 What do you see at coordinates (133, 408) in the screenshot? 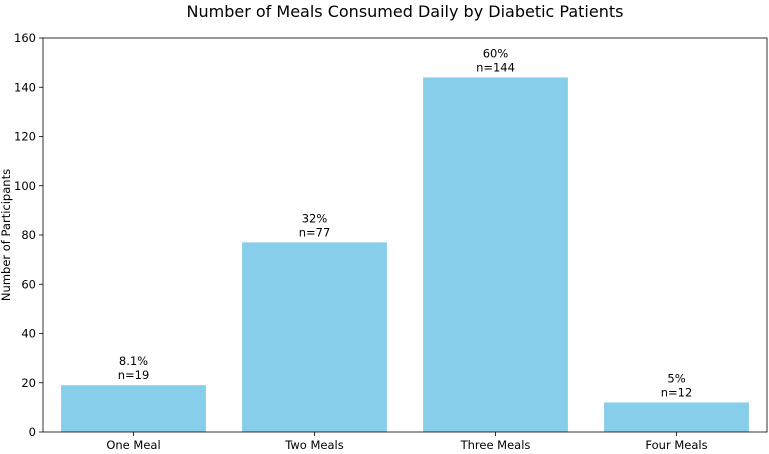
I see `bar-one-meal` at bounding box center [133, 408].